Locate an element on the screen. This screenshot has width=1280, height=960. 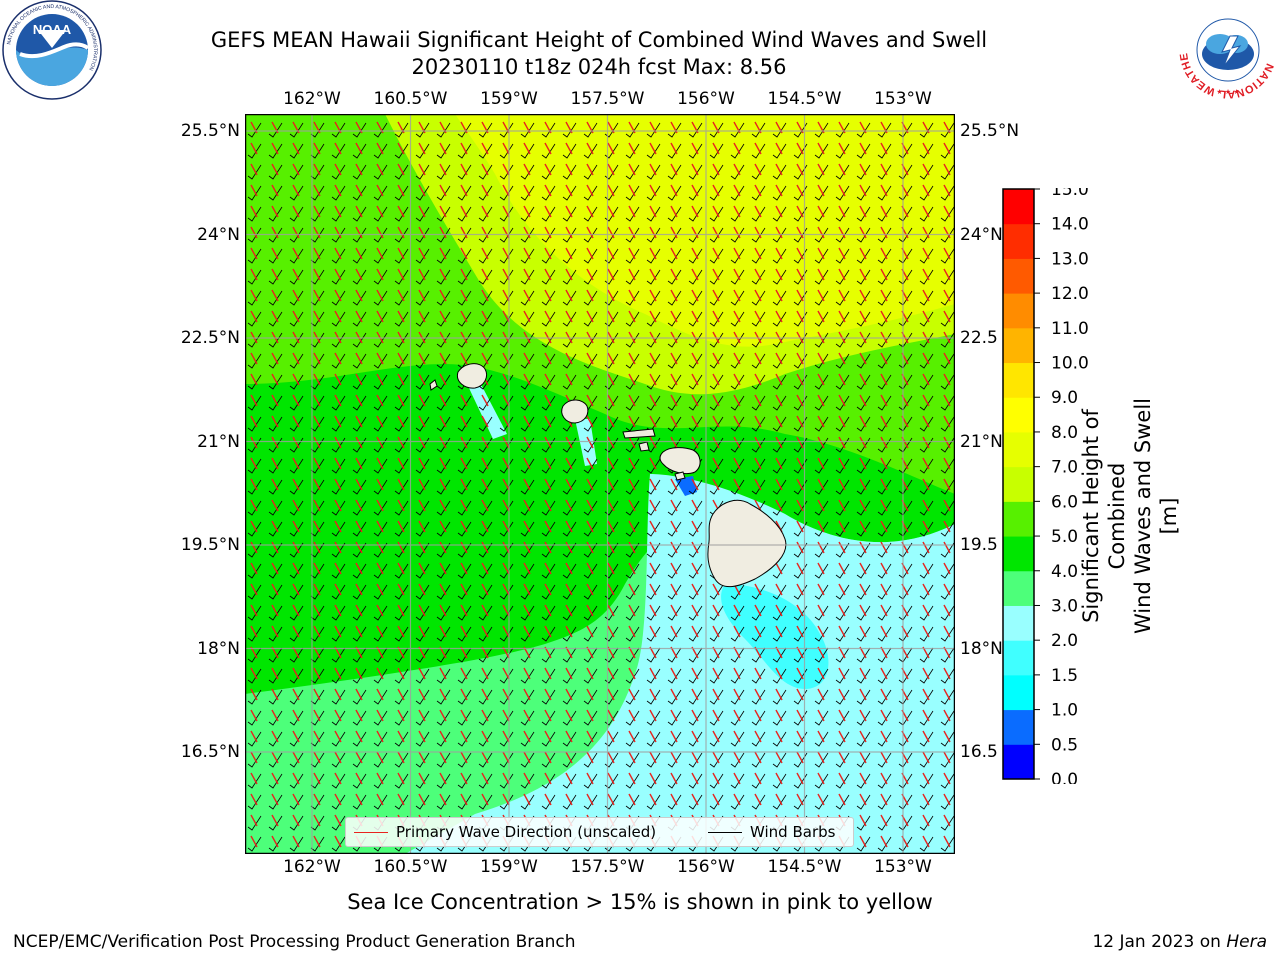
lon-tick-bottom: 154.5°W is located at coordinates (804, 867).